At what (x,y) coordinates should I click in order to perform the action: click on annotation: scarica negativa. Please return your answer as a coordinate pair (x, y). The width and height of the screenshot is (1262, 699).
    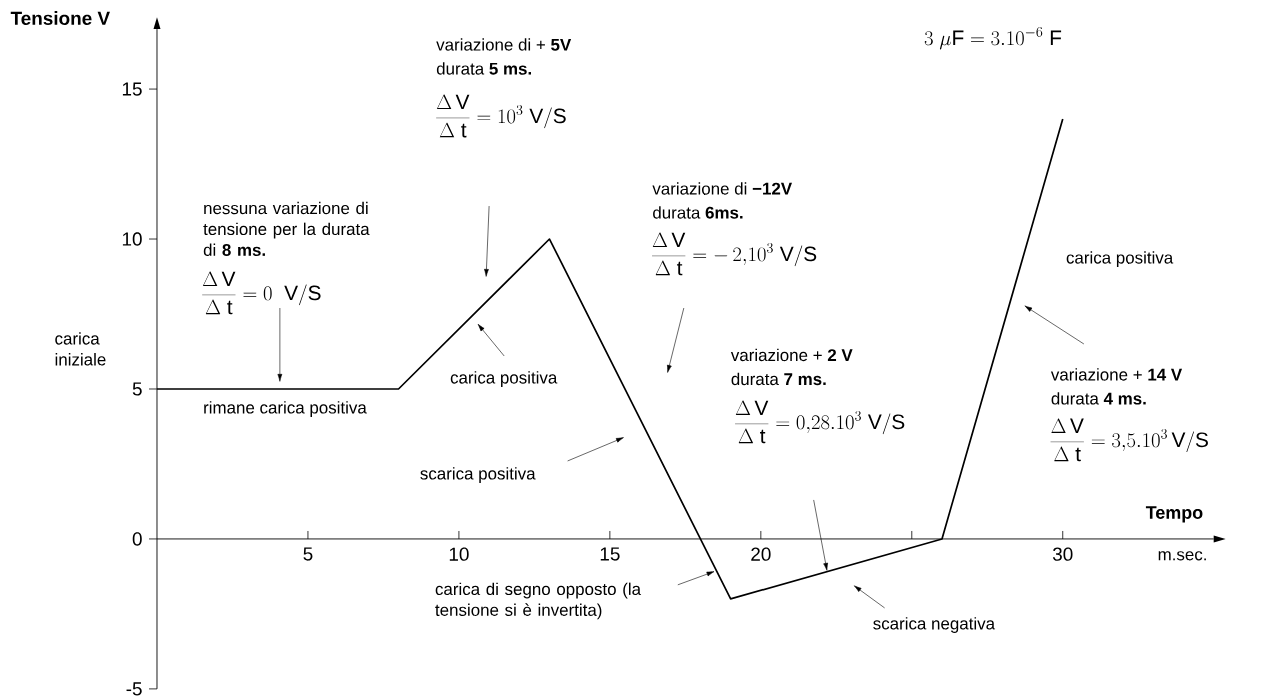
    Looking at the image, I should click on (934, 625).